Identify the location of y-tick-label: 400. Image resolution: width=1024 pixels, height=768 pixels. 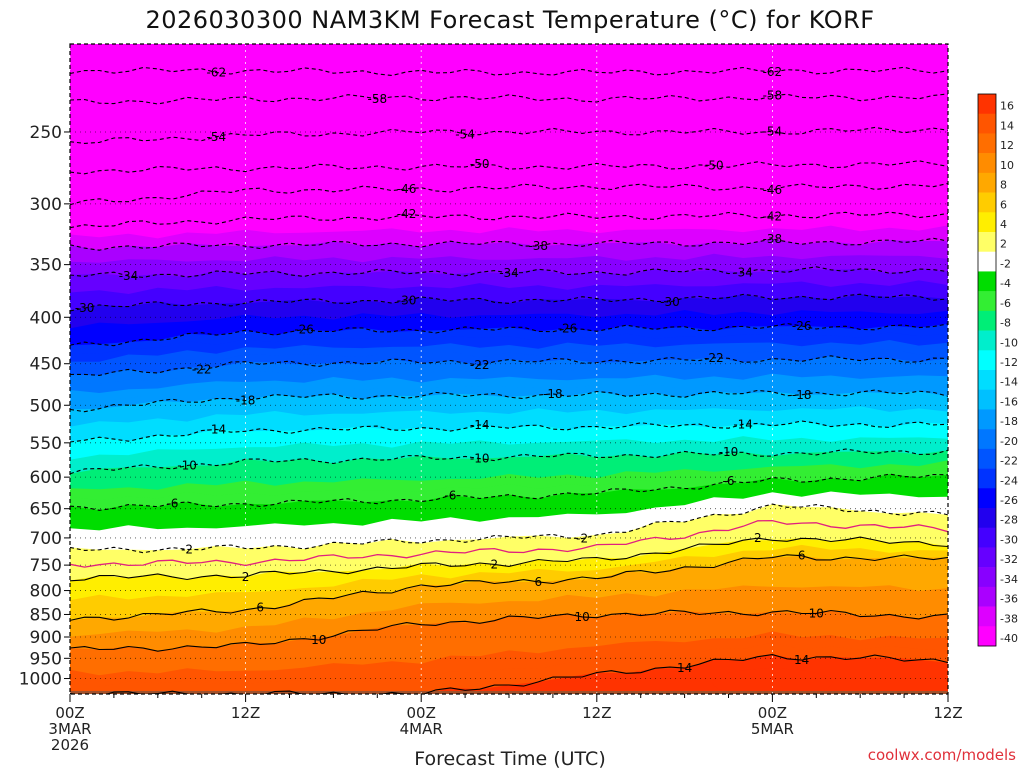
(46, 318).